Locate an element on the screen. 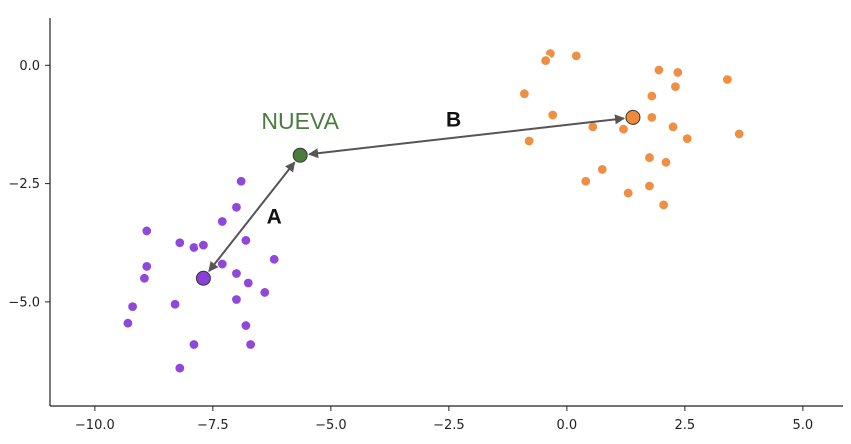 This screenshot has width=851, height=444. y-tick-label: −2.5 is located at coordinates (24, 184).